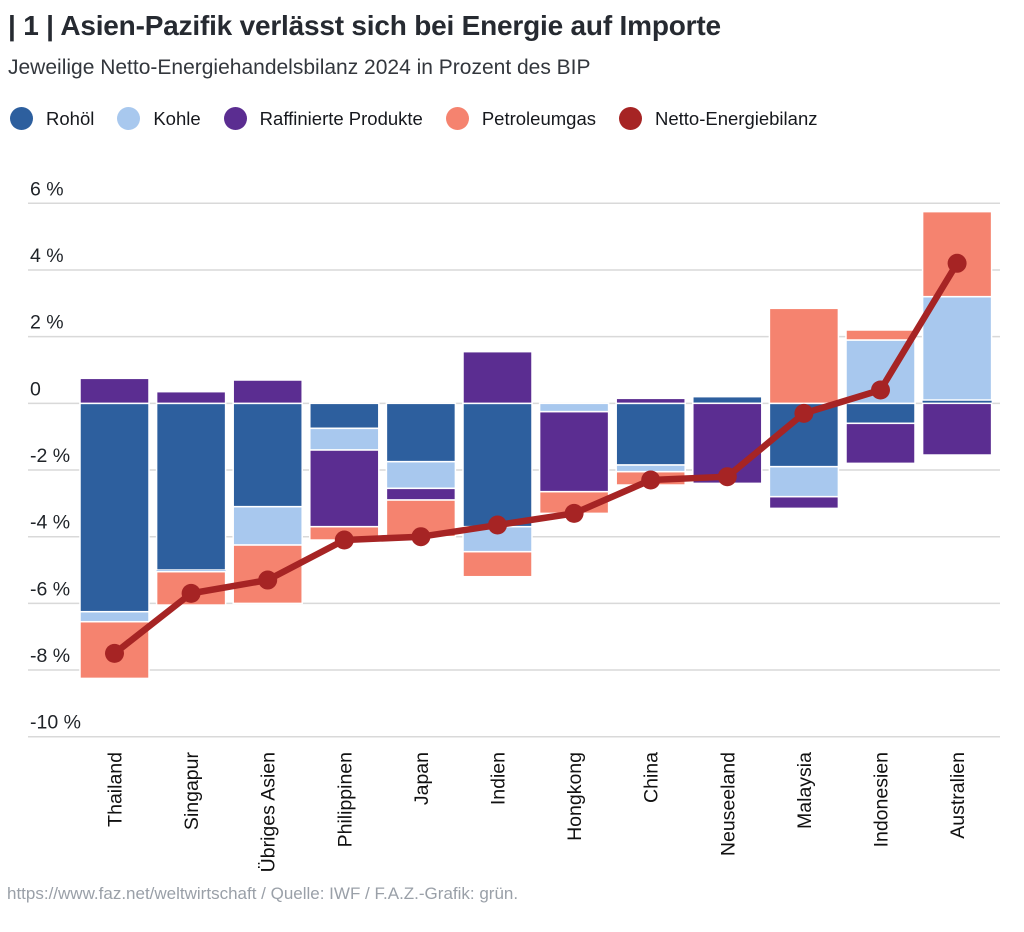 The width and height of the screenshot is (1024, 932). I want to click on x-label-thailand: Thailand, so click(116, 789).